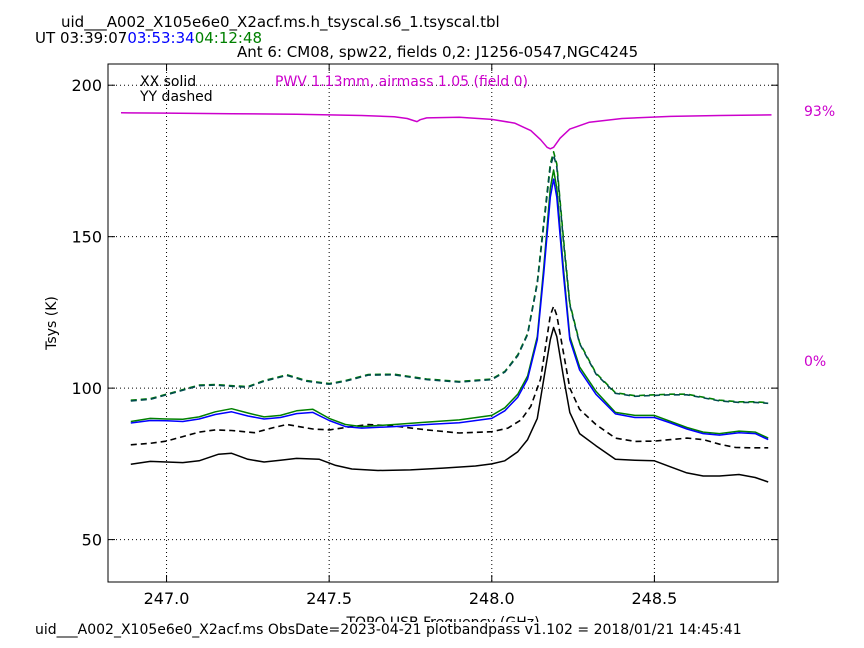 This screenshot has height=648, width=864. I want to click on x-tick-label: 248.5, so click(655, 598).